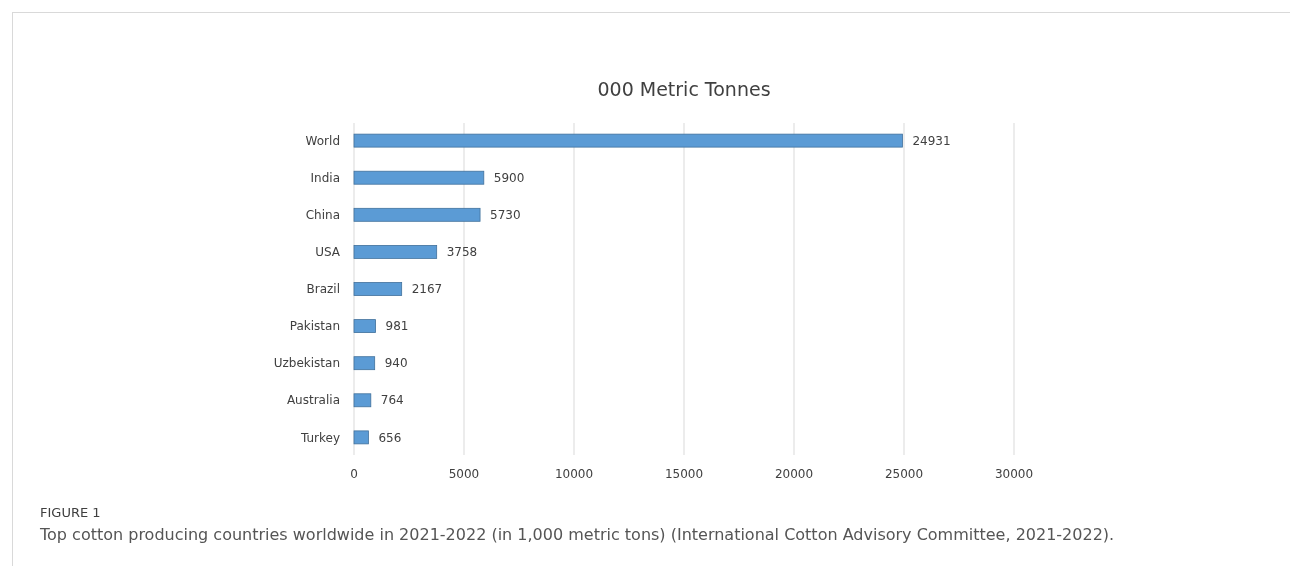  Describe the element at coordinates (931, 140) in the screenshot. I see `data-label: 24931` at that location.